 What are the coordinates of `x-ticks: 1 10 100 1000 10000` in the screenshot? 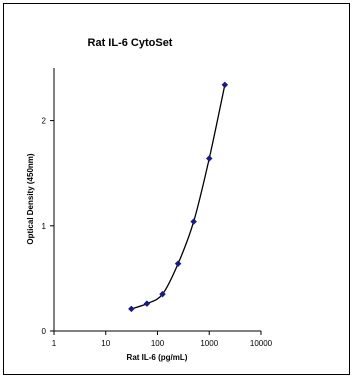 It's located at (162, 339).